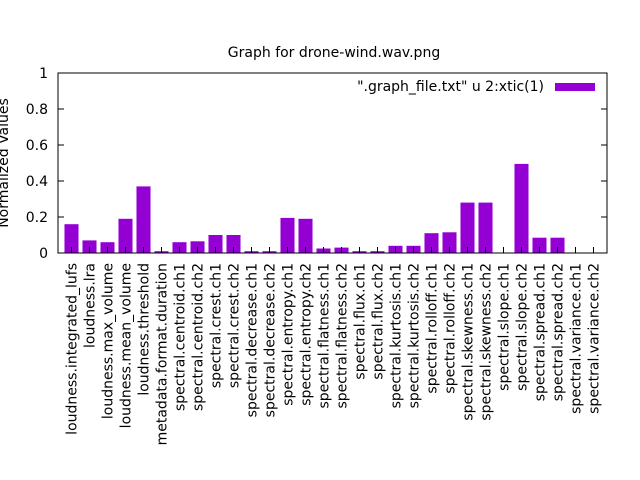  What do you see at coordinates (73, 349) in the screenshot?
I see `x-tick-label: loudness.integrated_lufs` at bounding box center [73, 349].